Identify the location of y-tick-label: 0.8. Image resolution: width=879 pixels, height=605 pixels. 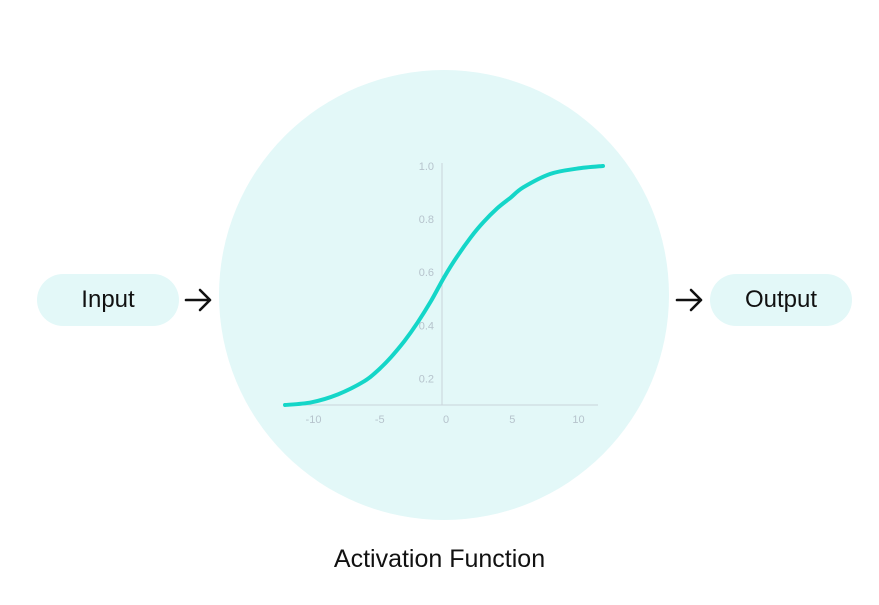
(426, 220).